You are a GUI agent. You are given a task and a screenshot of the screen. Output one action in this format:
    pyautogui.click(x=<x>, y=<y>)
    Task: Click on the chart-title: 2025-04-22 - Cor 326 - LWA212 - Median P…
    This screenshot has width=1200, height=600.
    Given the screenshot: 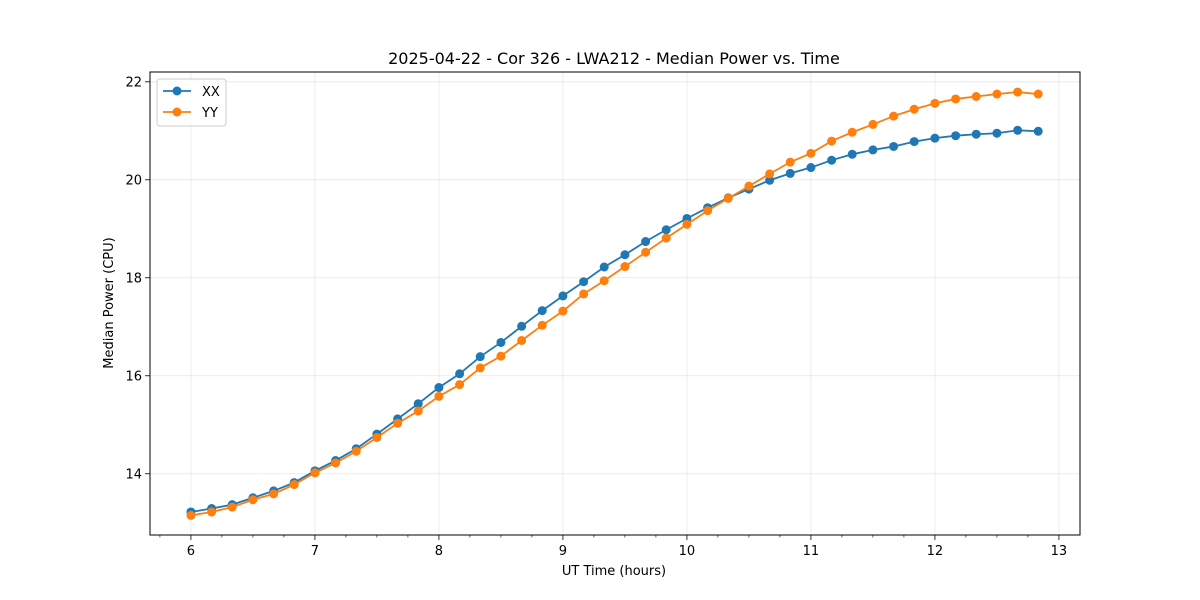 What is the action you would take?
    pyautogui.click(x=614, y=58)
    